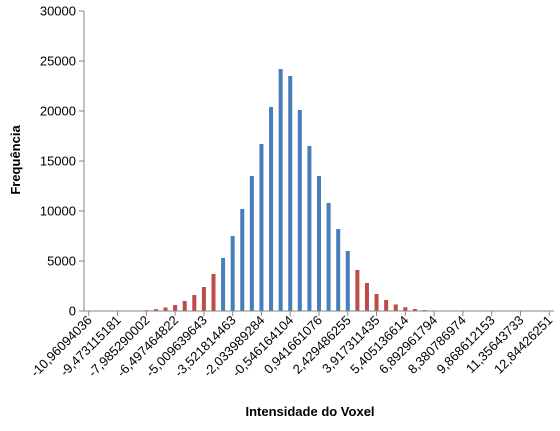 This screenshot has width=560, height=431. Describe the element at coordinates (58, 211) in the screenshot. I see `y-tick-label: 10000` at that location.